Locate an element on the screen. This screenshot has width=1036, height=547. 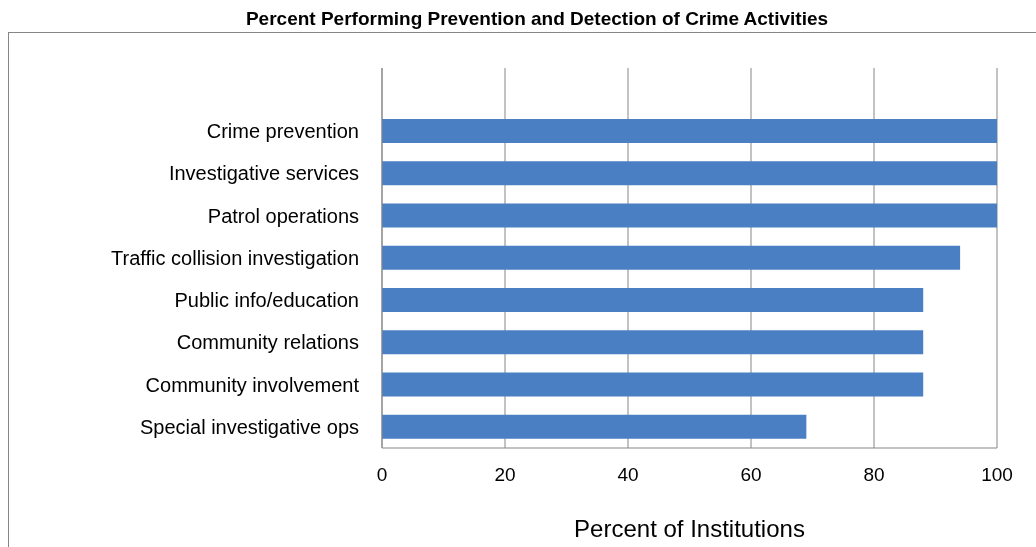
y-tick-label: Patrol operations is located at coordinates (283, 215).